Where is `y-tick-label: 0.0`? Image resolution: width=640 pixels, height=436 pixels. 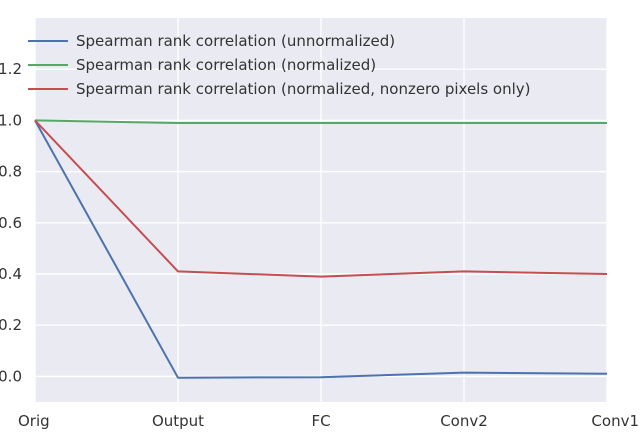 y-tick-label: 0.0 is located at coordinates (11, 376).